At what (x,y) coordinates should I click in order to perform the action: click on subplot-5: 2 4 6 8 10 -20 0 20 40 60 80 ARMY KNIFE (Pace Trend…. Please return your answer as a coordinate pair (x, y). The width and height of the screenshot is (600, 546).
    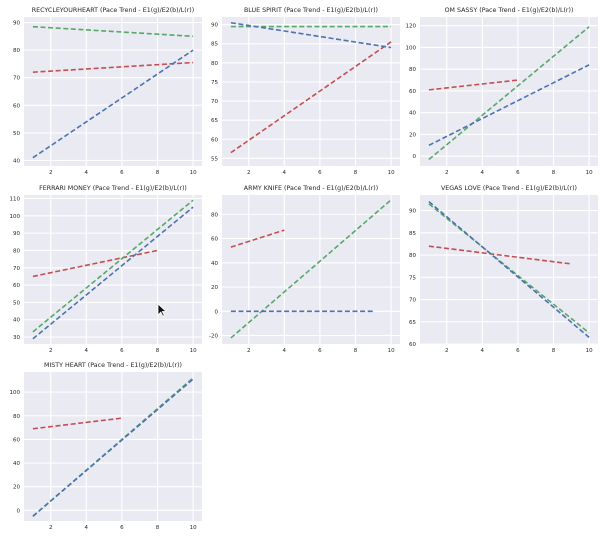
    Looking at the image, I should click on (304, 269).